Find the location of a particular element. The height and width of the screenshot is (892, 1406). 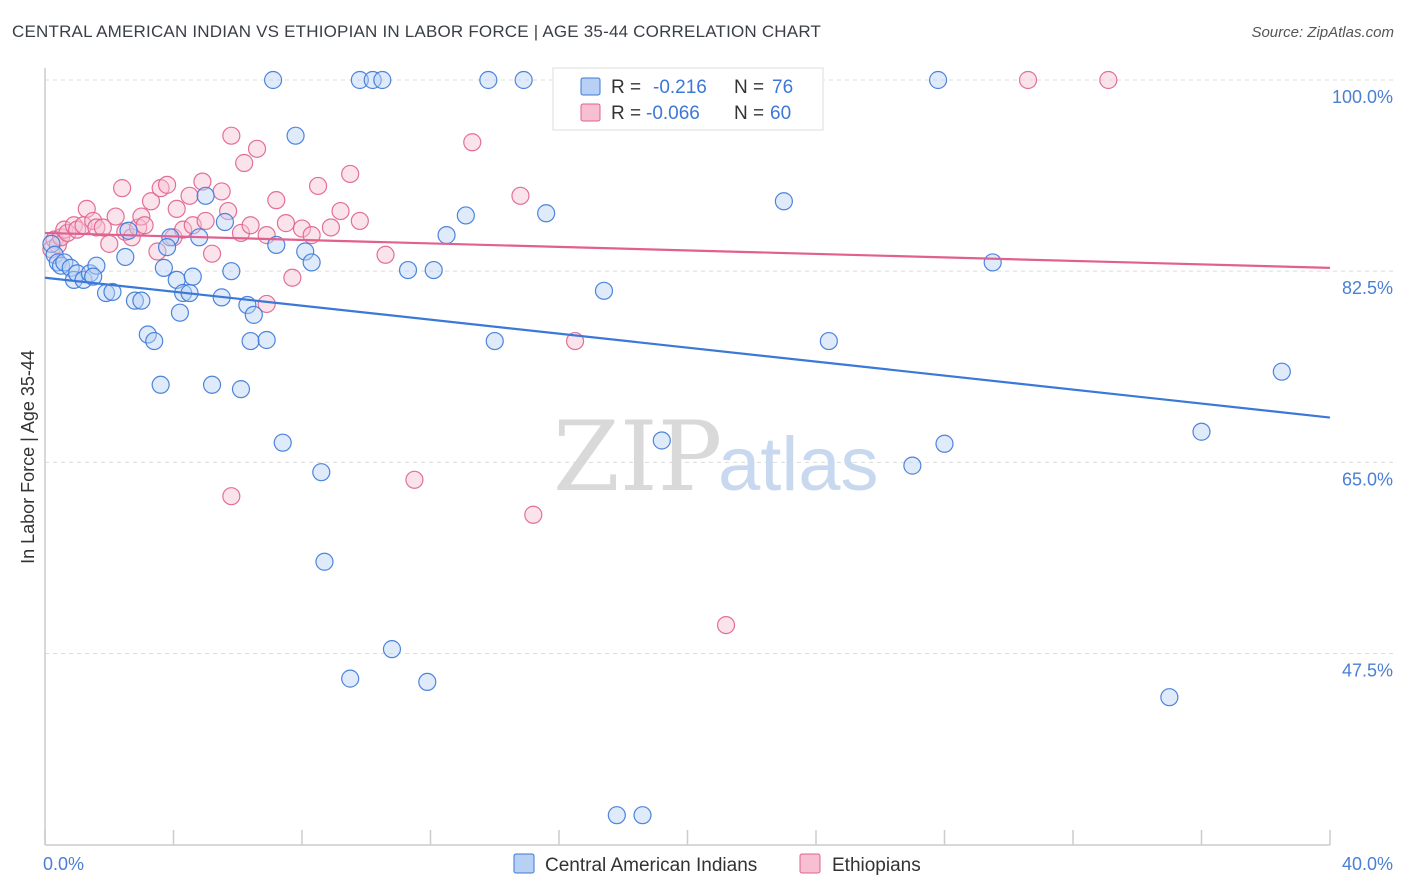

legend-r-value-pink: -0.066 is located at coordinates (673, 113).